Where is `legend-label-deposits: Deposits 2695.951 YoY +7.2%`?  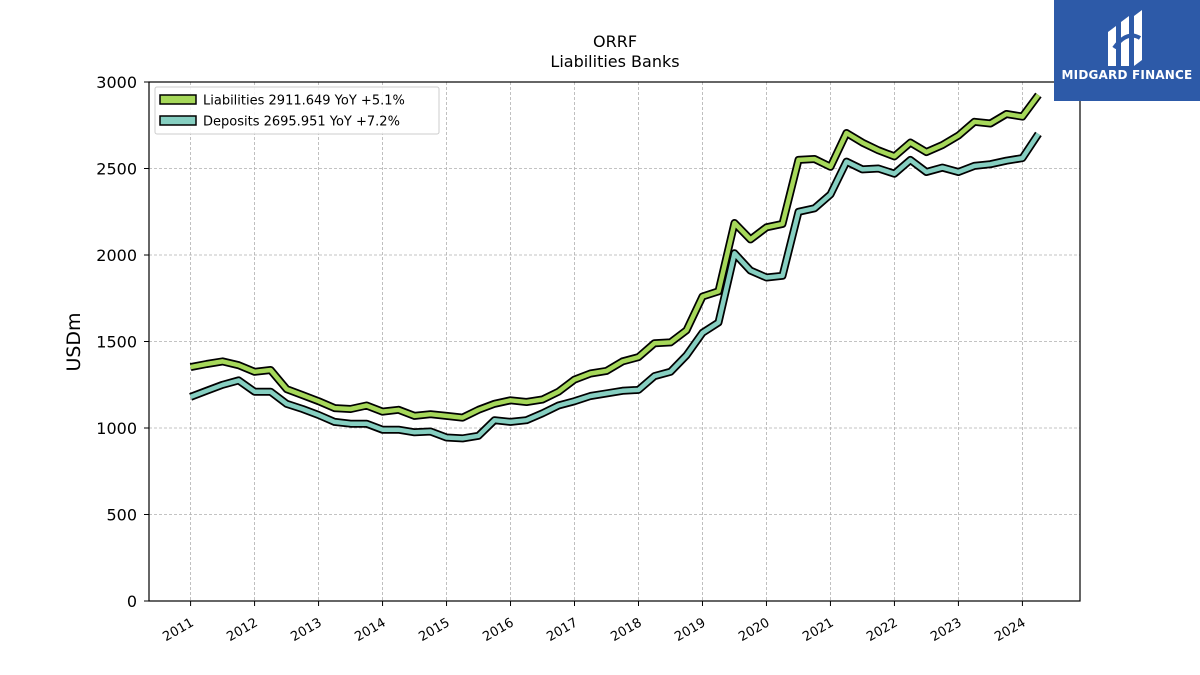
legend-label-deposits: Deposits 2695.951 YoY +7.2% is located at coordinates (301, 122).